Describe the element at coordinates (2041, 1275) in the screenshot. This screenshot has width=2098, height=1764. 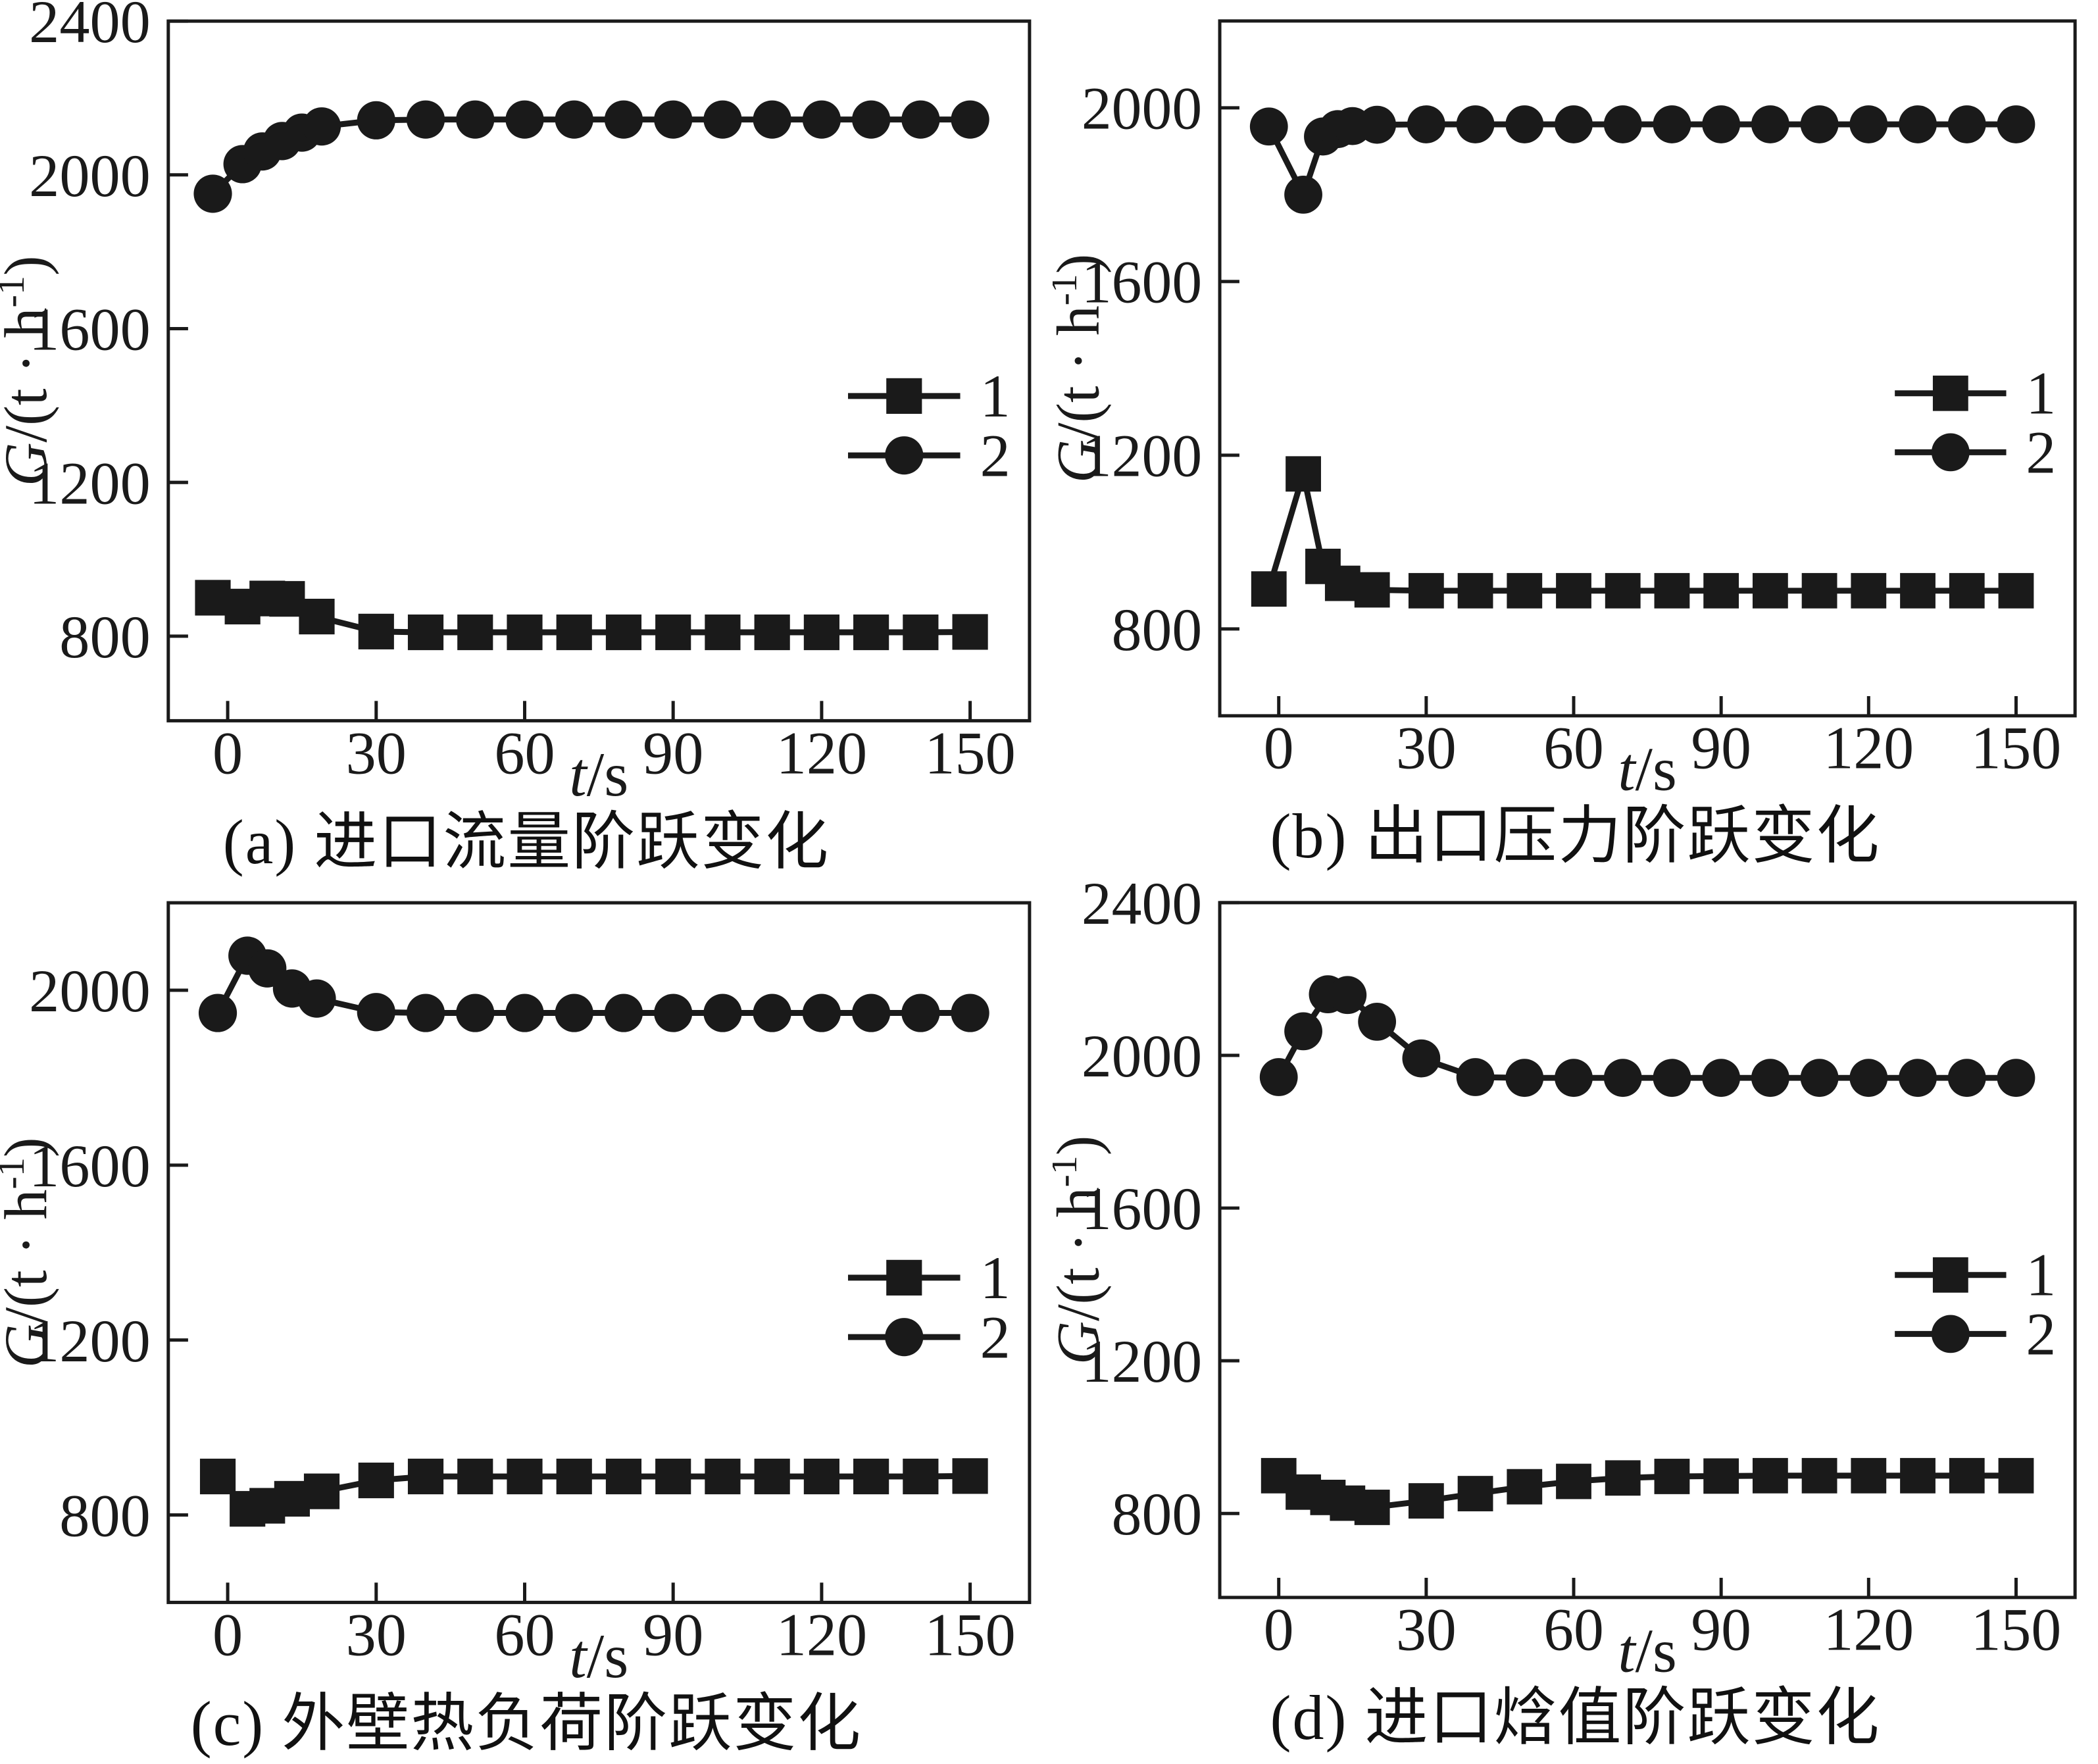
I see `legend-label: 1` at that location.